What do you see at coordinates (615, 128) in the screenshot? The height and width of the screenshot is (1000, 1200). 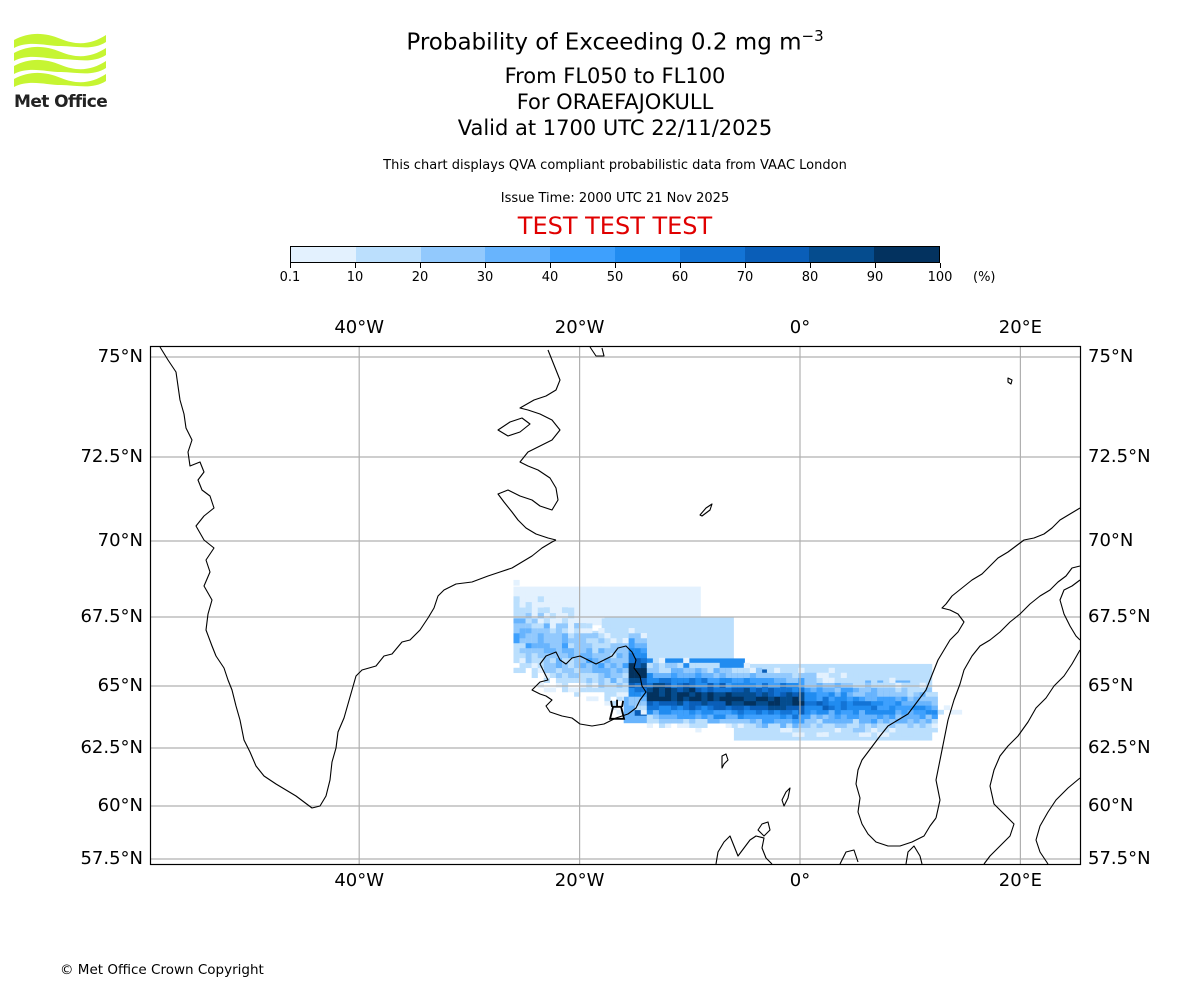 I see `valid-time: Valid at 1700 UTC 22/11/2025` at bounding box center [615, 128].